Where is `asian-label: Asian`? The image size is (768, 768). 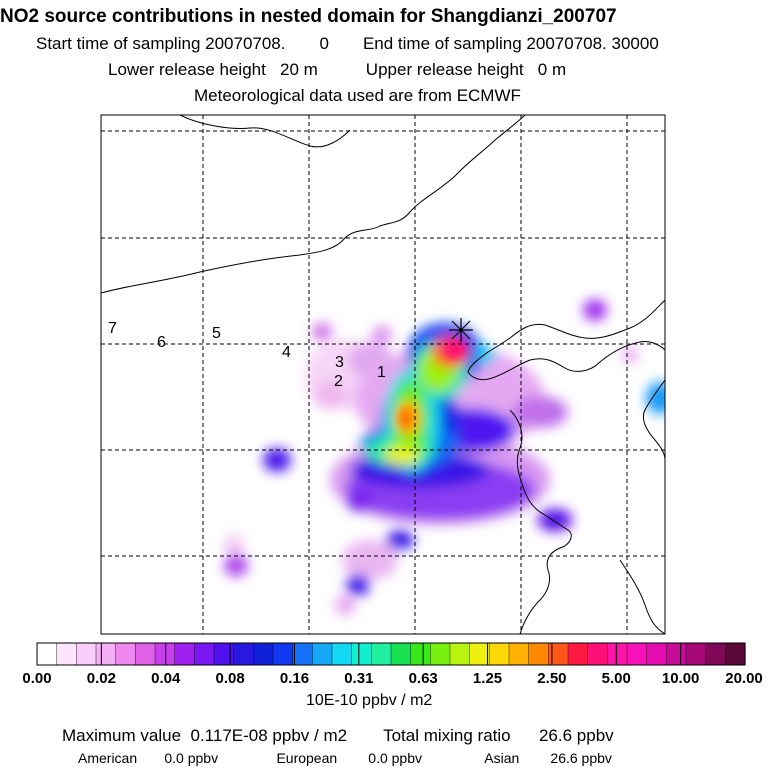
asian-label: Asian is located at coordinates (502, 758).